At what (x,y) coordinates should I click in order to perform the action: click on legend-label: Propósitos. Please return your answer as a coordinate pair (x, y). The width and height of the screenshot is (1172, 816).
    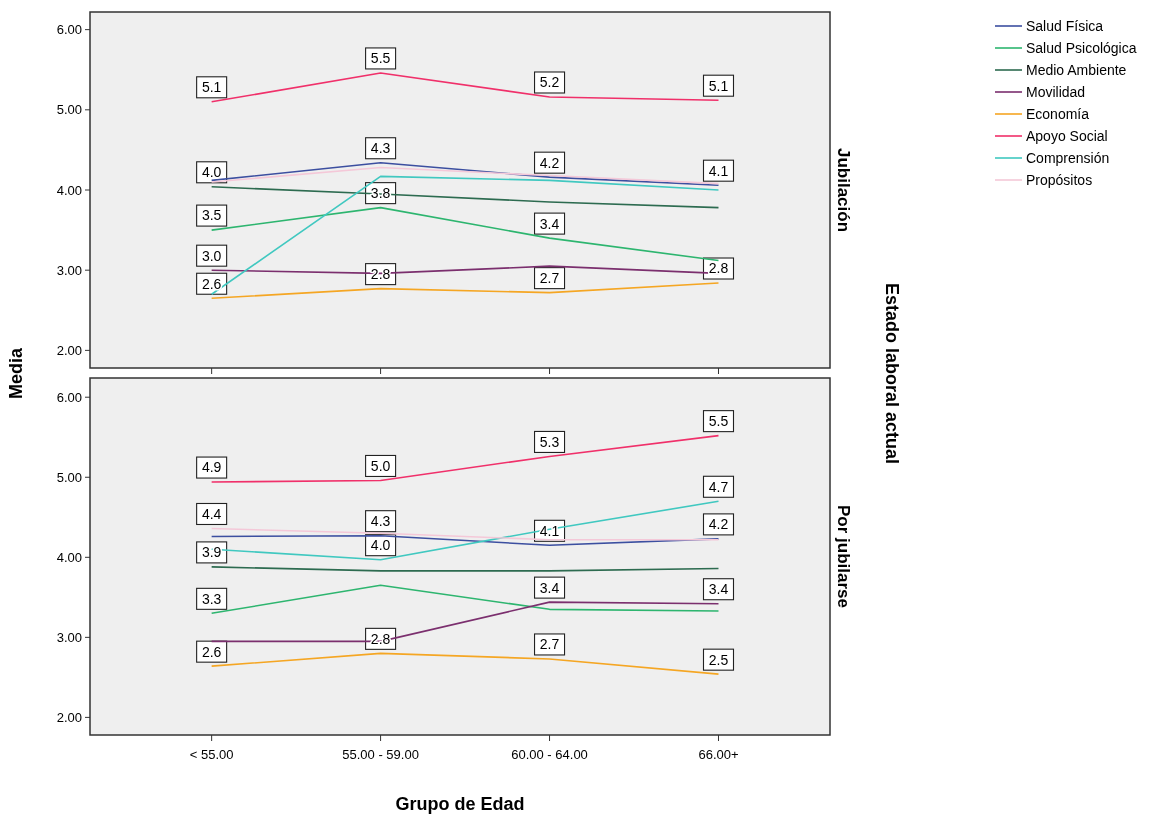
    Looking at the image, I should click on (1059, 179).